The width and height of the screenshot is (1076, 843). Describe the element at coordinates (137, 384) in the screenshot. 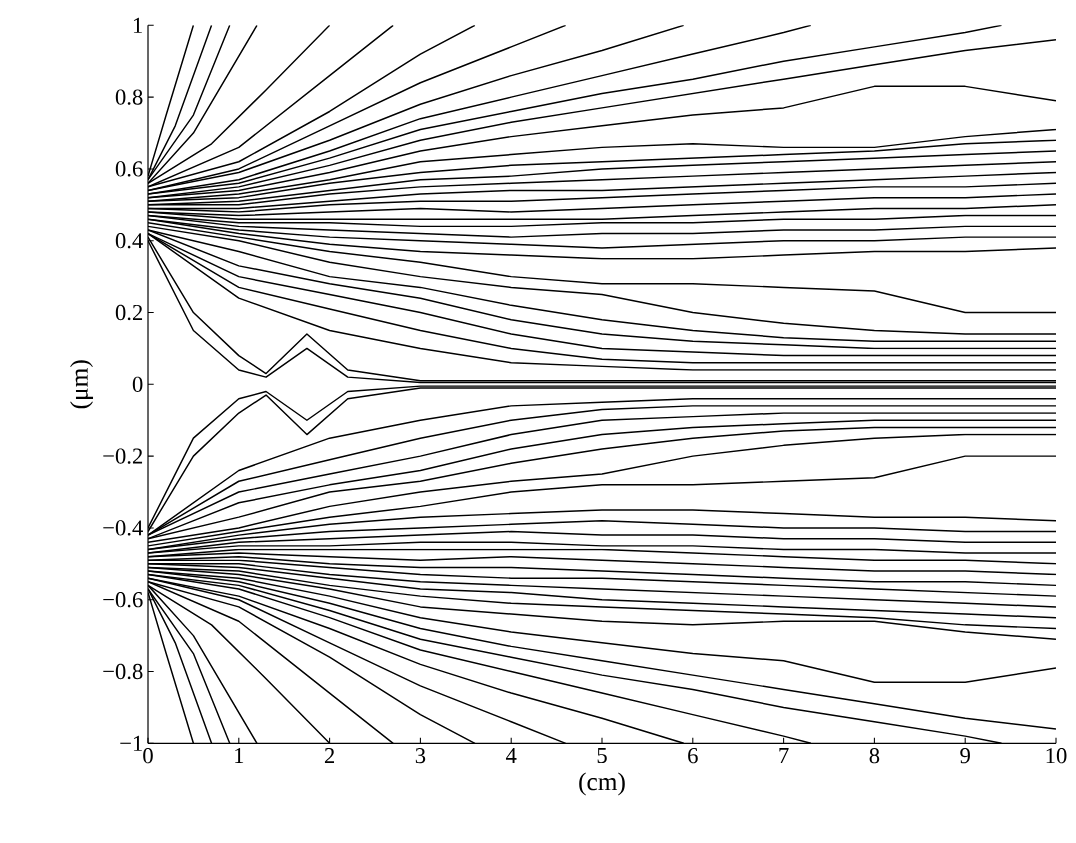

I see `y-tick-label: 0` at that location.